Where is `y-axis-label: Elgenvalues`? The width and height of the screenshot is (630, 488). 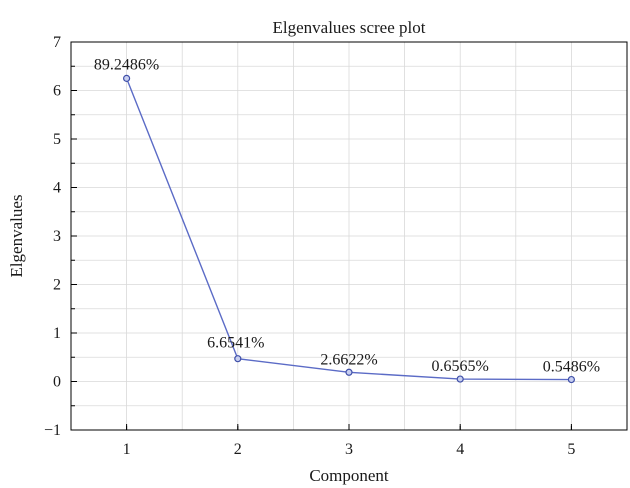
y-axis-label: Elgenvalues is located at coordinates (16, 235).